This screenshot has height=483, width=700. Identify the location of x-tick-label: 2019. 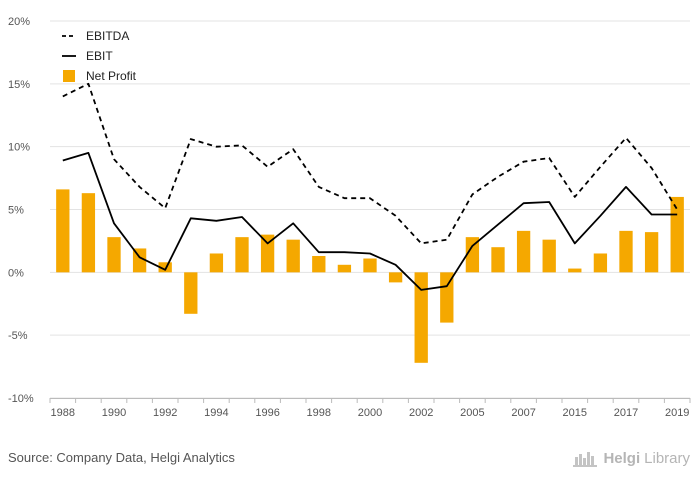
(677, 413).